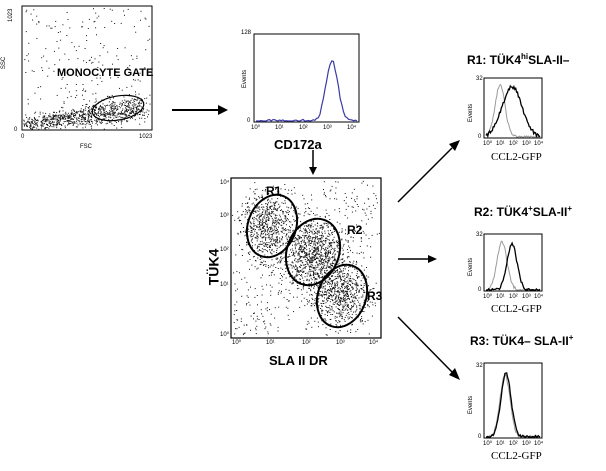 Image resolution: width=606 pixels, height=471 pixels. What do you see at coordinates (501, 212) in the screenshot?
I see `r2-title-main: R2: TÜK4` at bounding box center [501, 212].